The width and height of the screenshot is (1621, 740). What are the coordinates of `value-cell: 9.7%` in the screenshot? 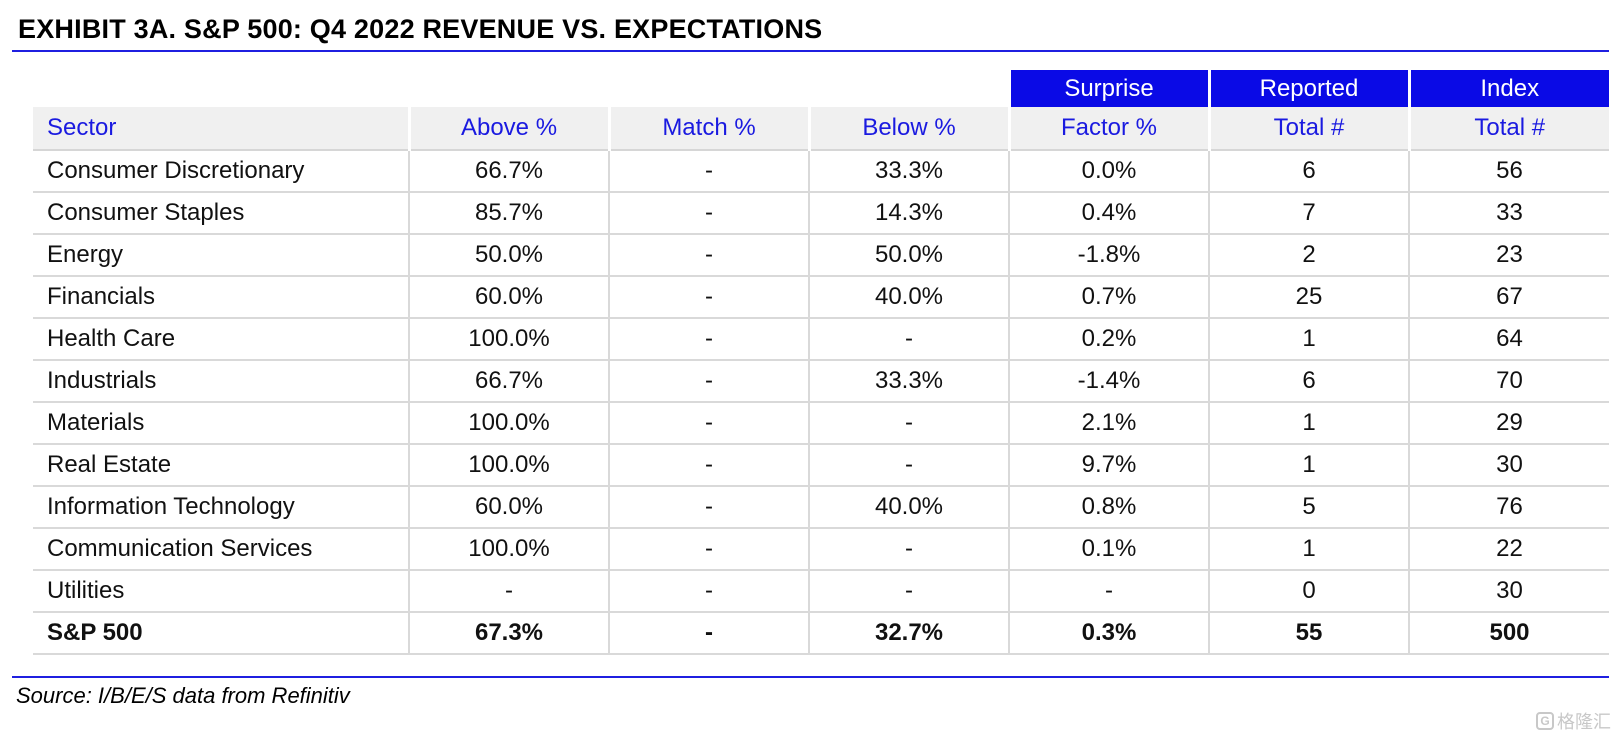 It's located at (1108, 465).